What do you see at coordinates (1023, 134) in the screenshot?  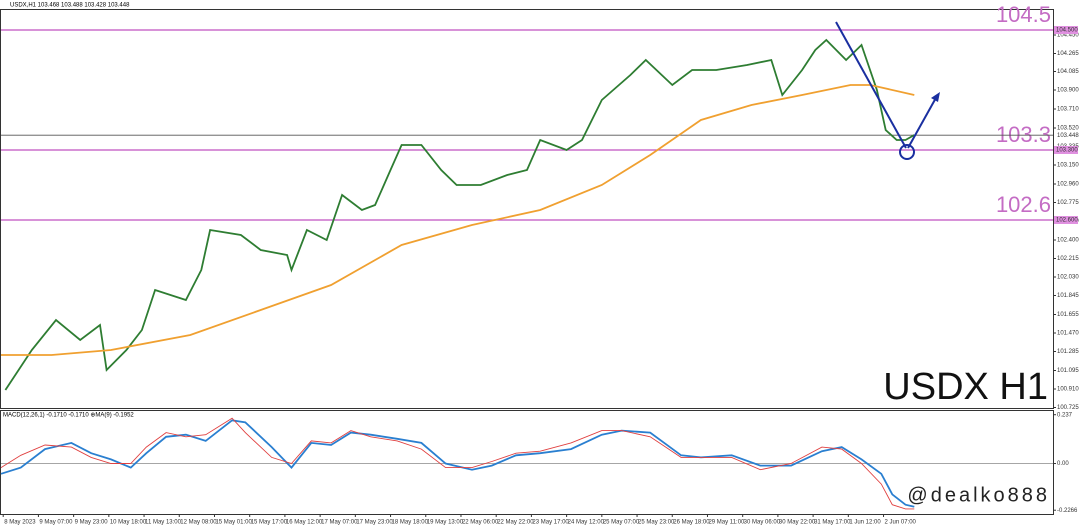 I see `level-label: 103.3` at bounding box center [1023, 134].